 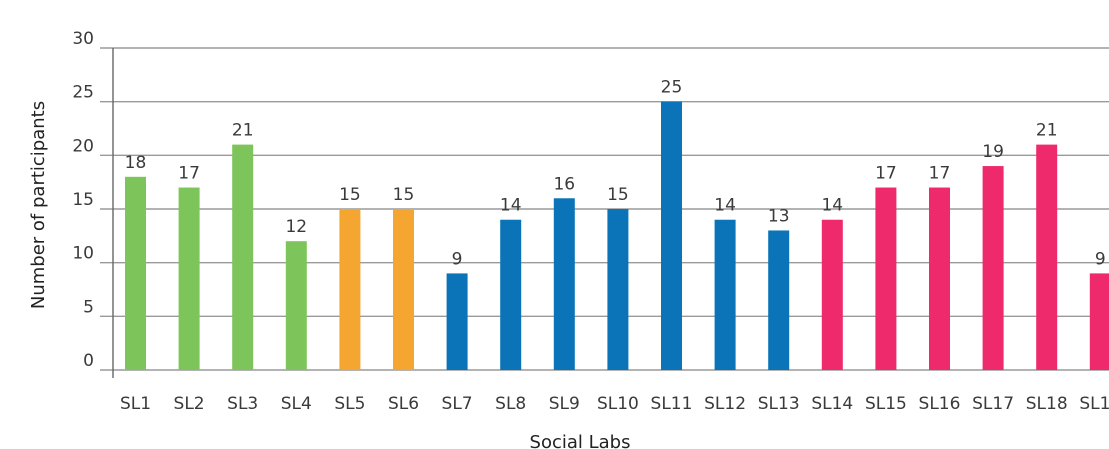 What do you see at coordinates (189, 404) in the screenshot?
I see `x-tick-label-SL2: SL2` at bounding box center [189, 404].